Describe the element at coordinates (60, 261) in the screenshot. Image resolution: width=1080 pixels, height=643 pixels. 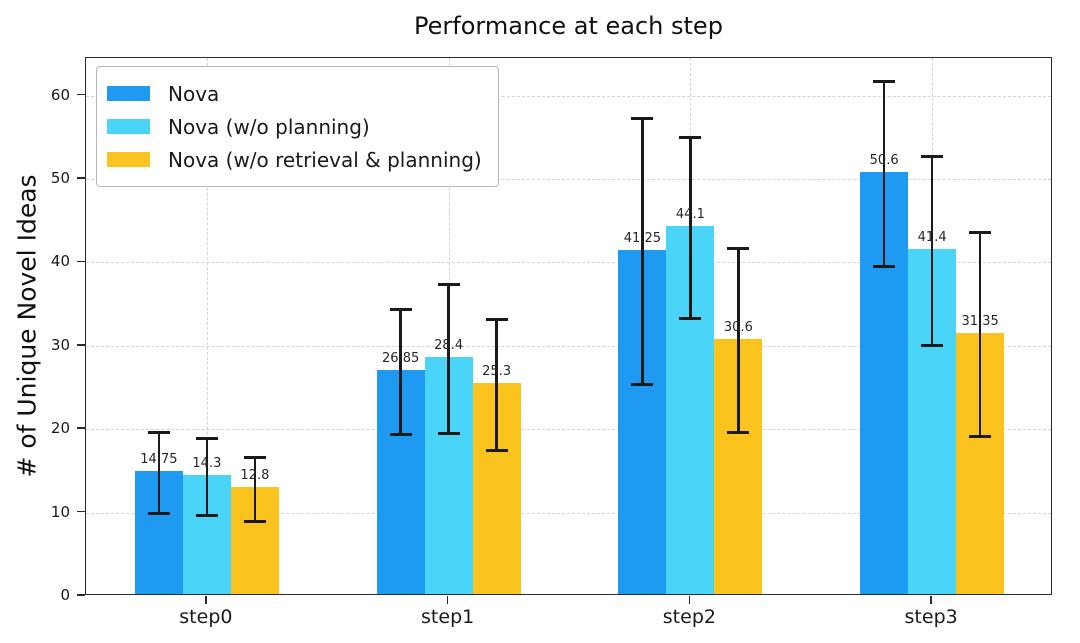
I see `y-tick-label: 40` at that location.